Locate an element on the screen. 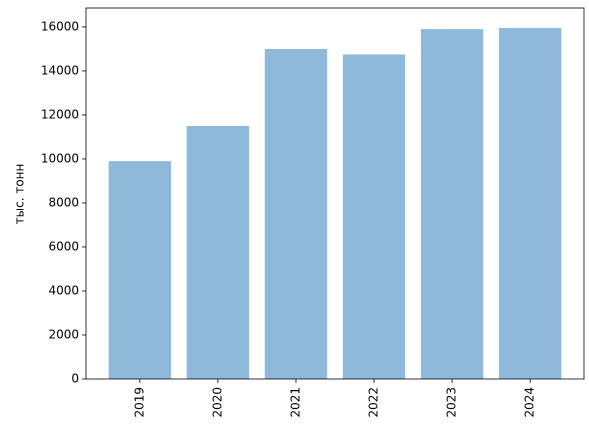 The width and height of the screenshot is (589, 434). x-tick-label: 2022 is located at coordinates (374, 402).